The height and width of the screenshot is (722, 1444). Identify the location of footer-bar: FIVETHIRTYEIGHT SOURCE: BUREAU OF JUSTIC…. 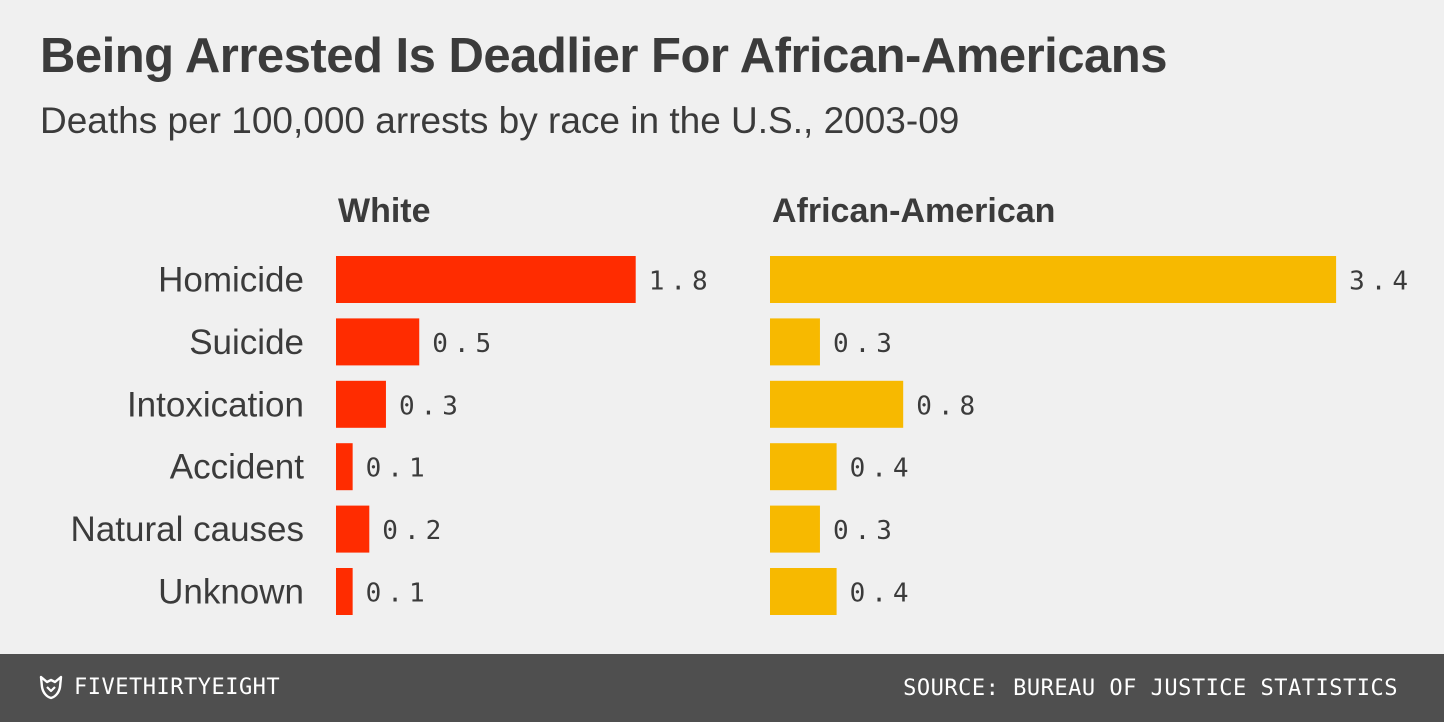
(722, 688).